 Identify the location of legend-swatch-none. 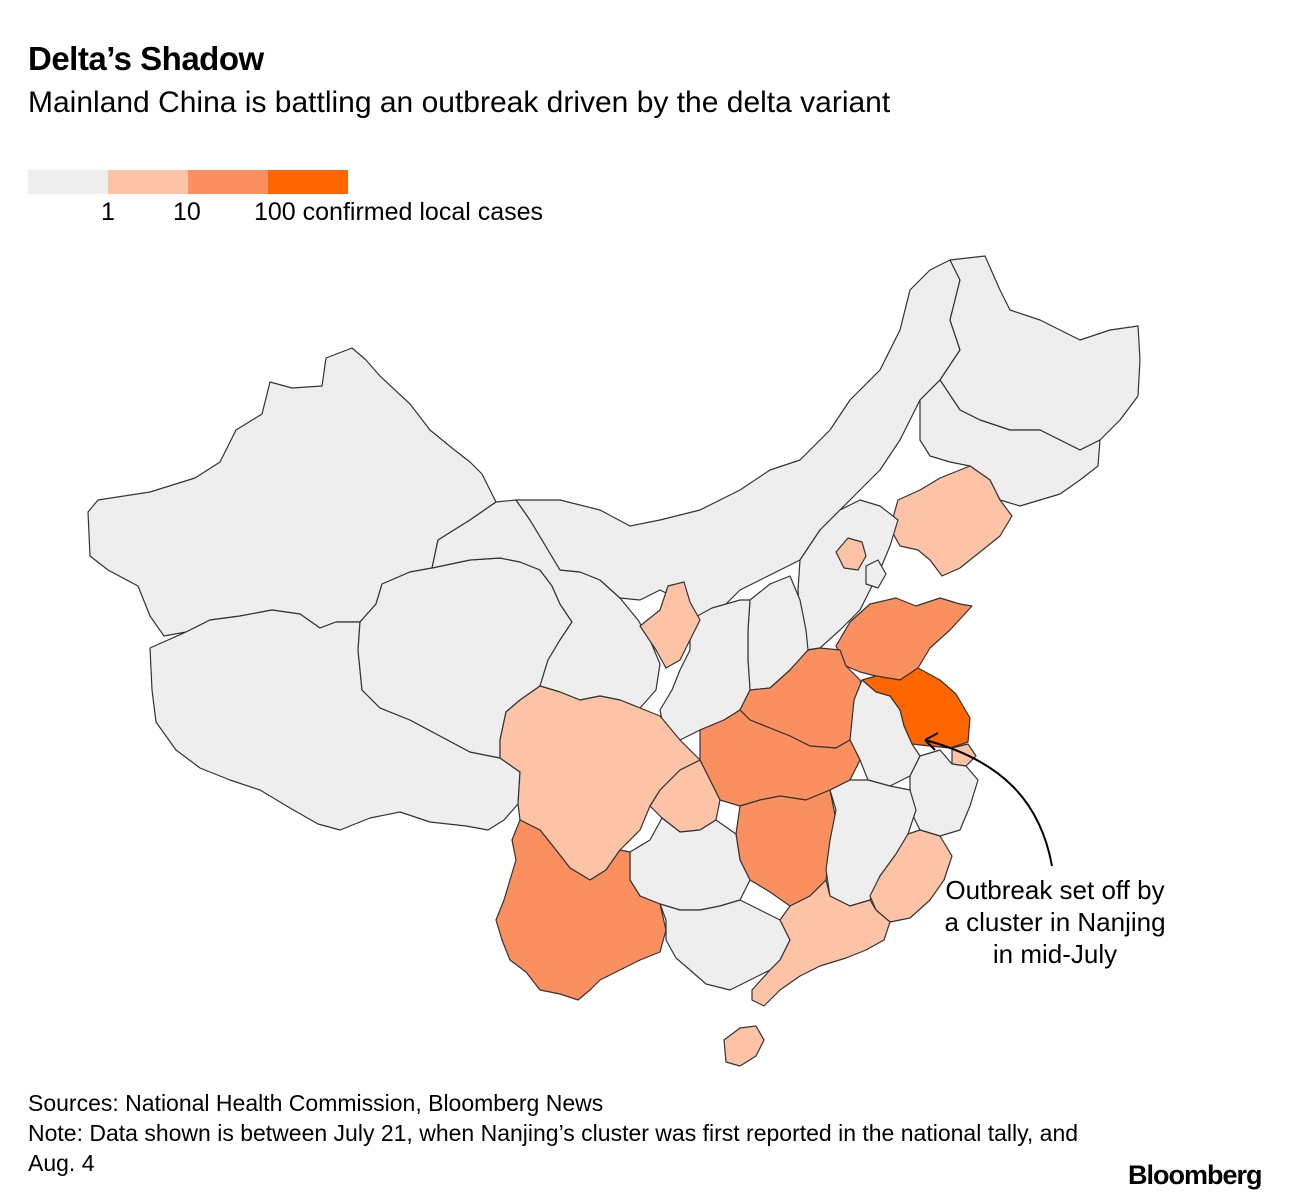
(68, 182).